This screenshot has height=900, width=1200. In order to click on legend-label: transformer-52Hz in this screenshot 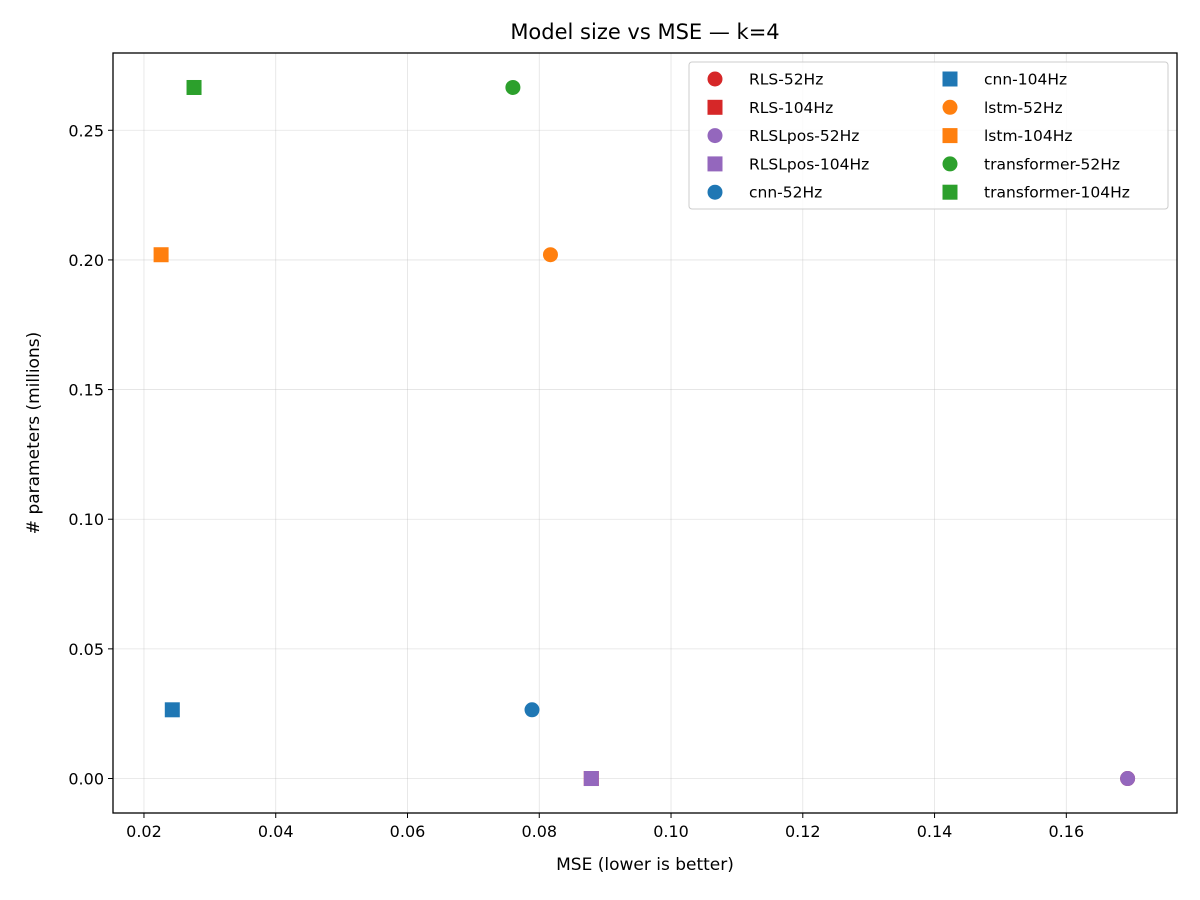, I will do `click(1052, 164)`.